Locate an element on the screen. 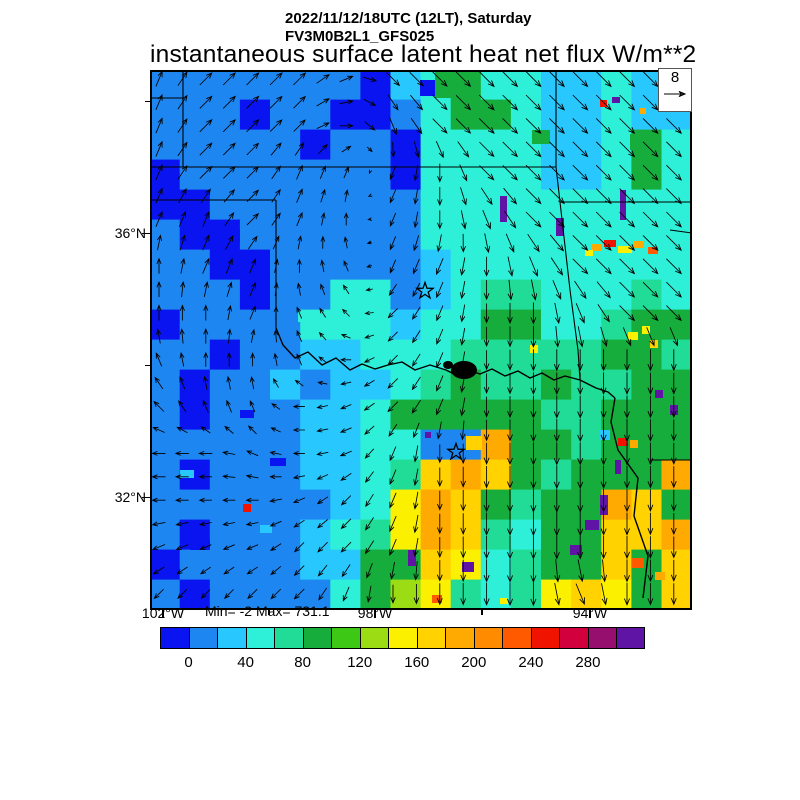  lat-minor-tick is located at coordinates (147, 365).